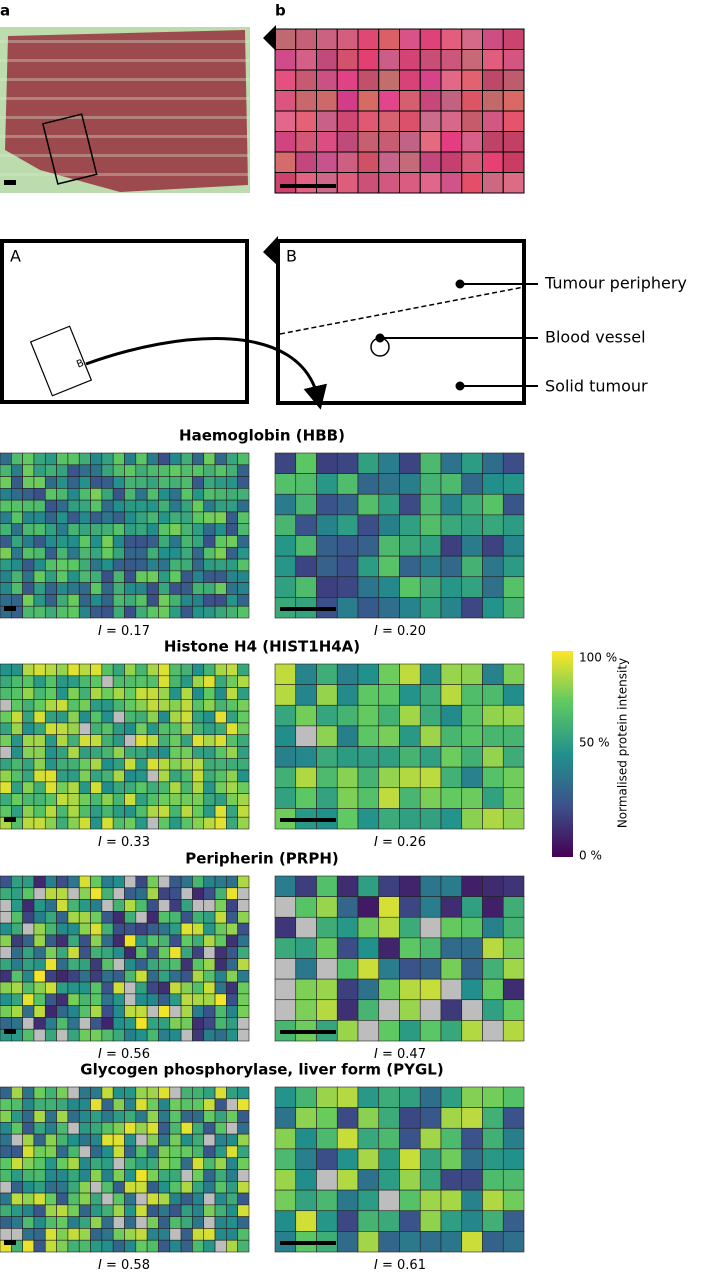 This screenshot has width=712, height=1278. Describe the element at coordinates (404, 631) in the screenshot. I see `index-value: = 0.20` at that location.